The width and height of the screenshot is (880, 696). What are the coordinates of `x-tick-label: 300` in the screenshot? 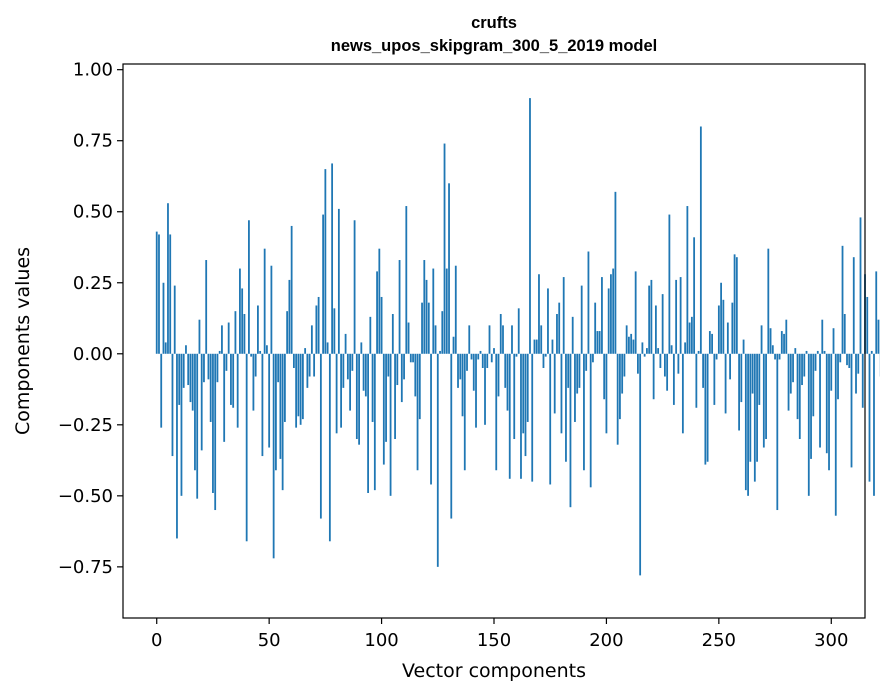 It's located at (831, 640).